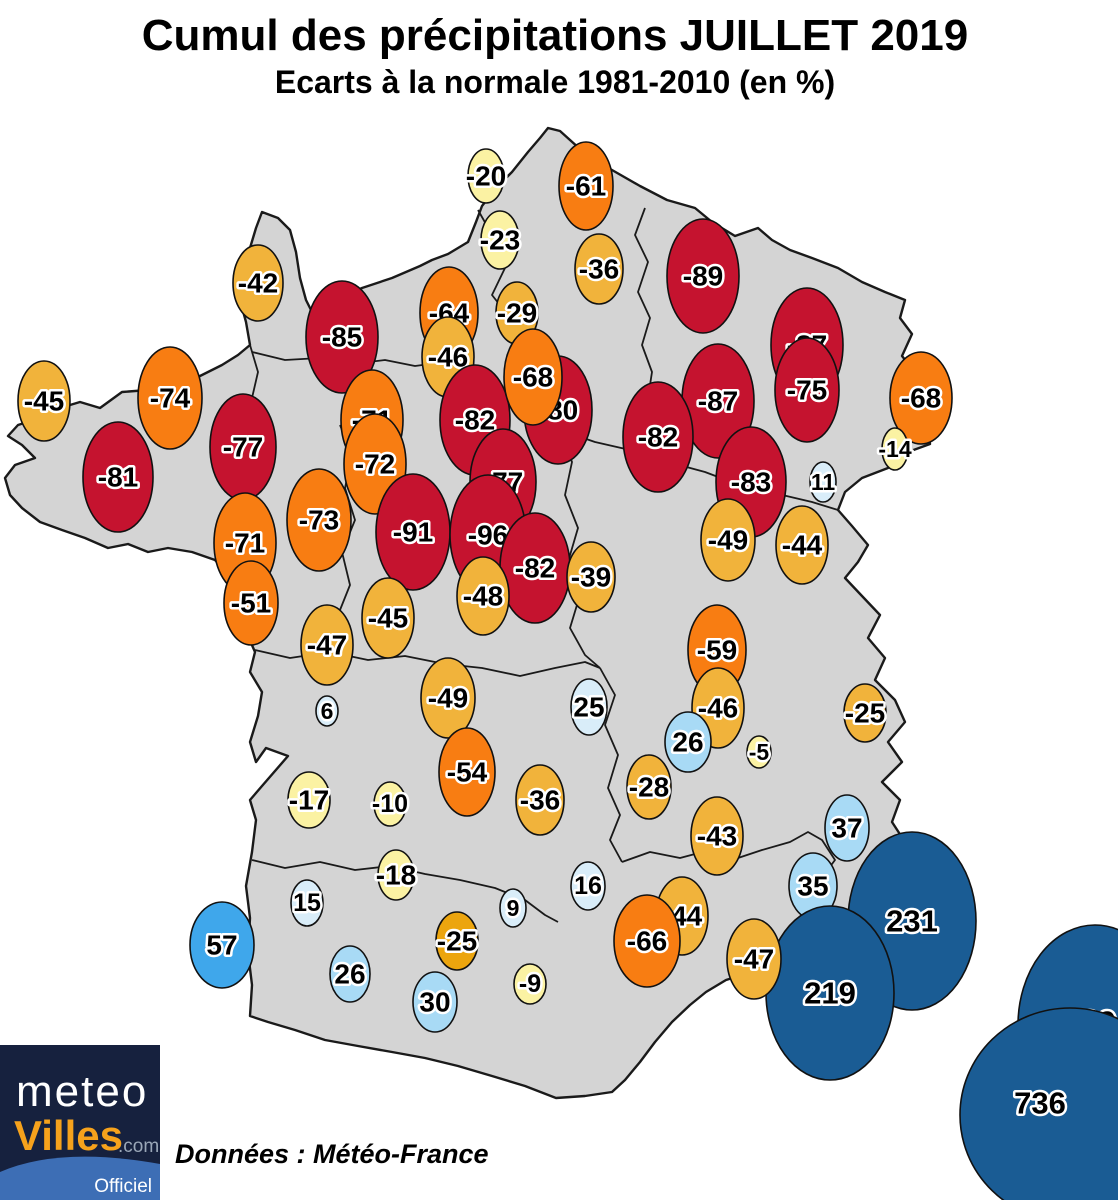 The height and width of the screenshot is (1200, 1118). What do you see at coordinates (717, 650) in the screenshot?
I see `bubble--59: -59` at bounding box center [717, 650].